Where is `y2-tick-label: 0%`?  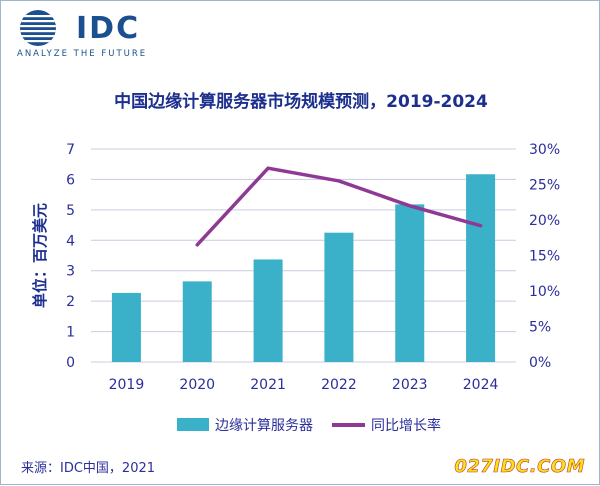 y2-tick-label: 0% is located at coordinates (540, 363).